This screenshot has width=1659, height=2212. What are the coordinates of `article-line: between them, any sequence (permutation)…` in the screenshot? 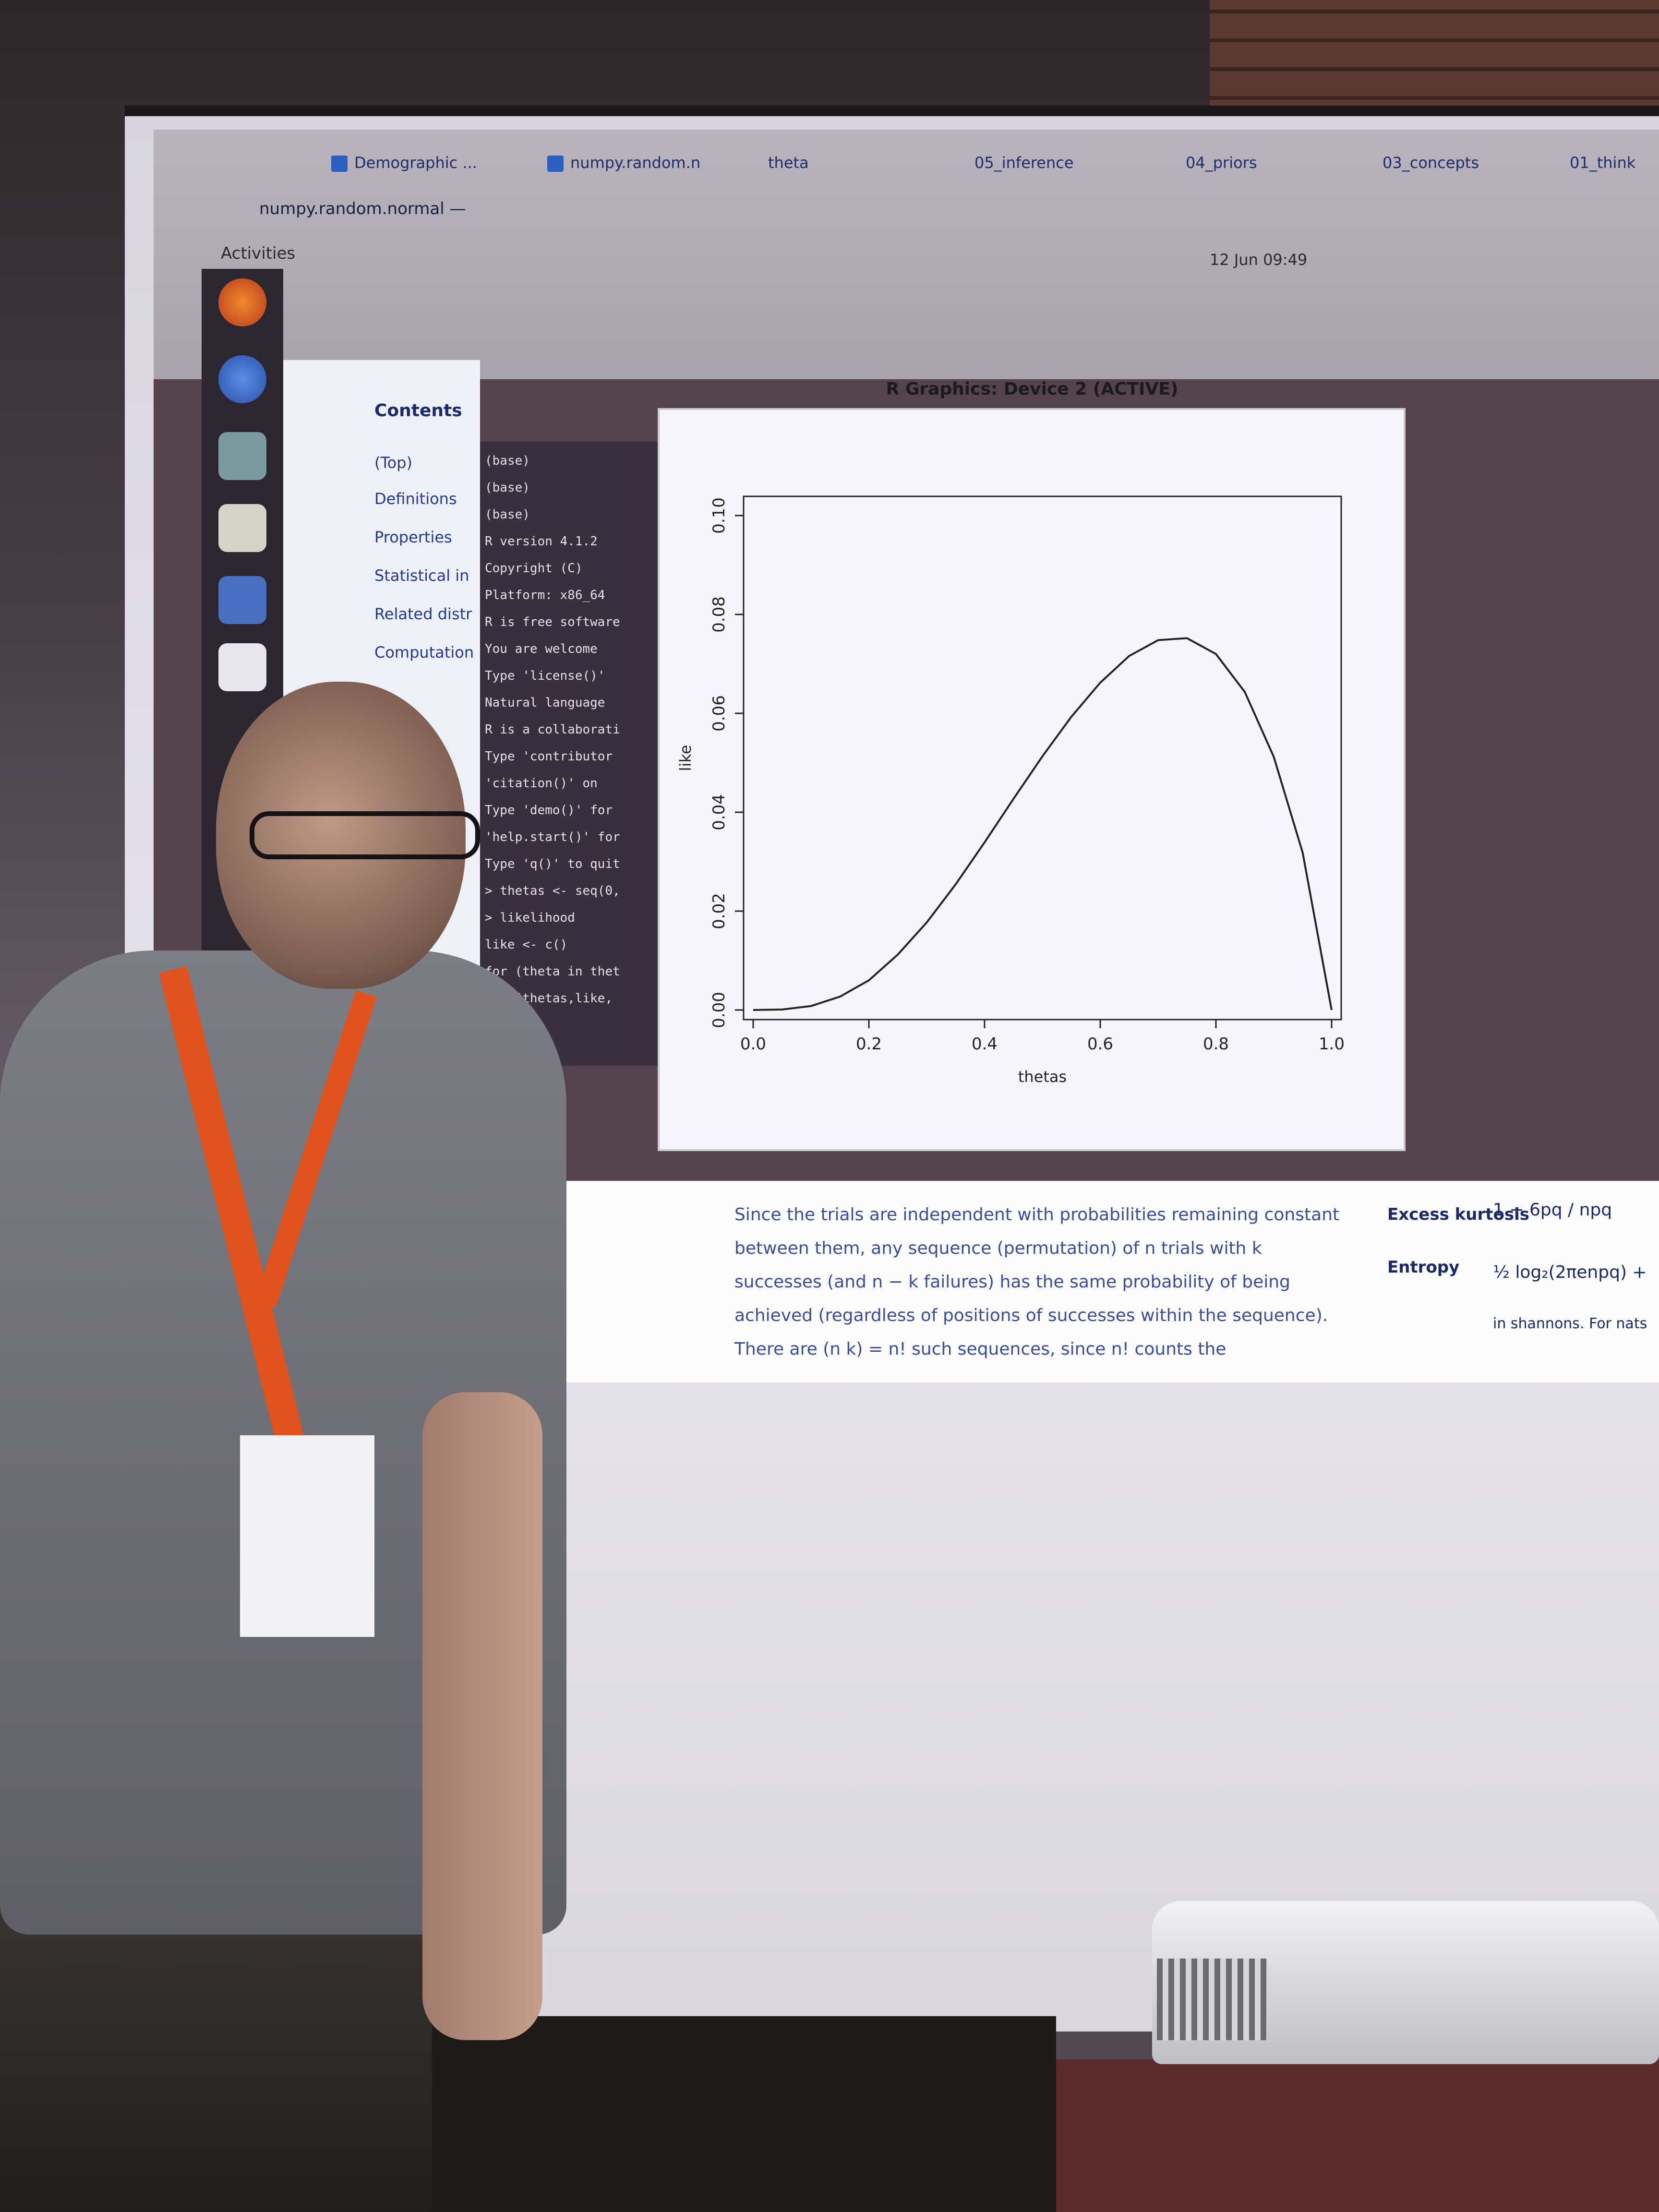 It's located at (998, 1248).